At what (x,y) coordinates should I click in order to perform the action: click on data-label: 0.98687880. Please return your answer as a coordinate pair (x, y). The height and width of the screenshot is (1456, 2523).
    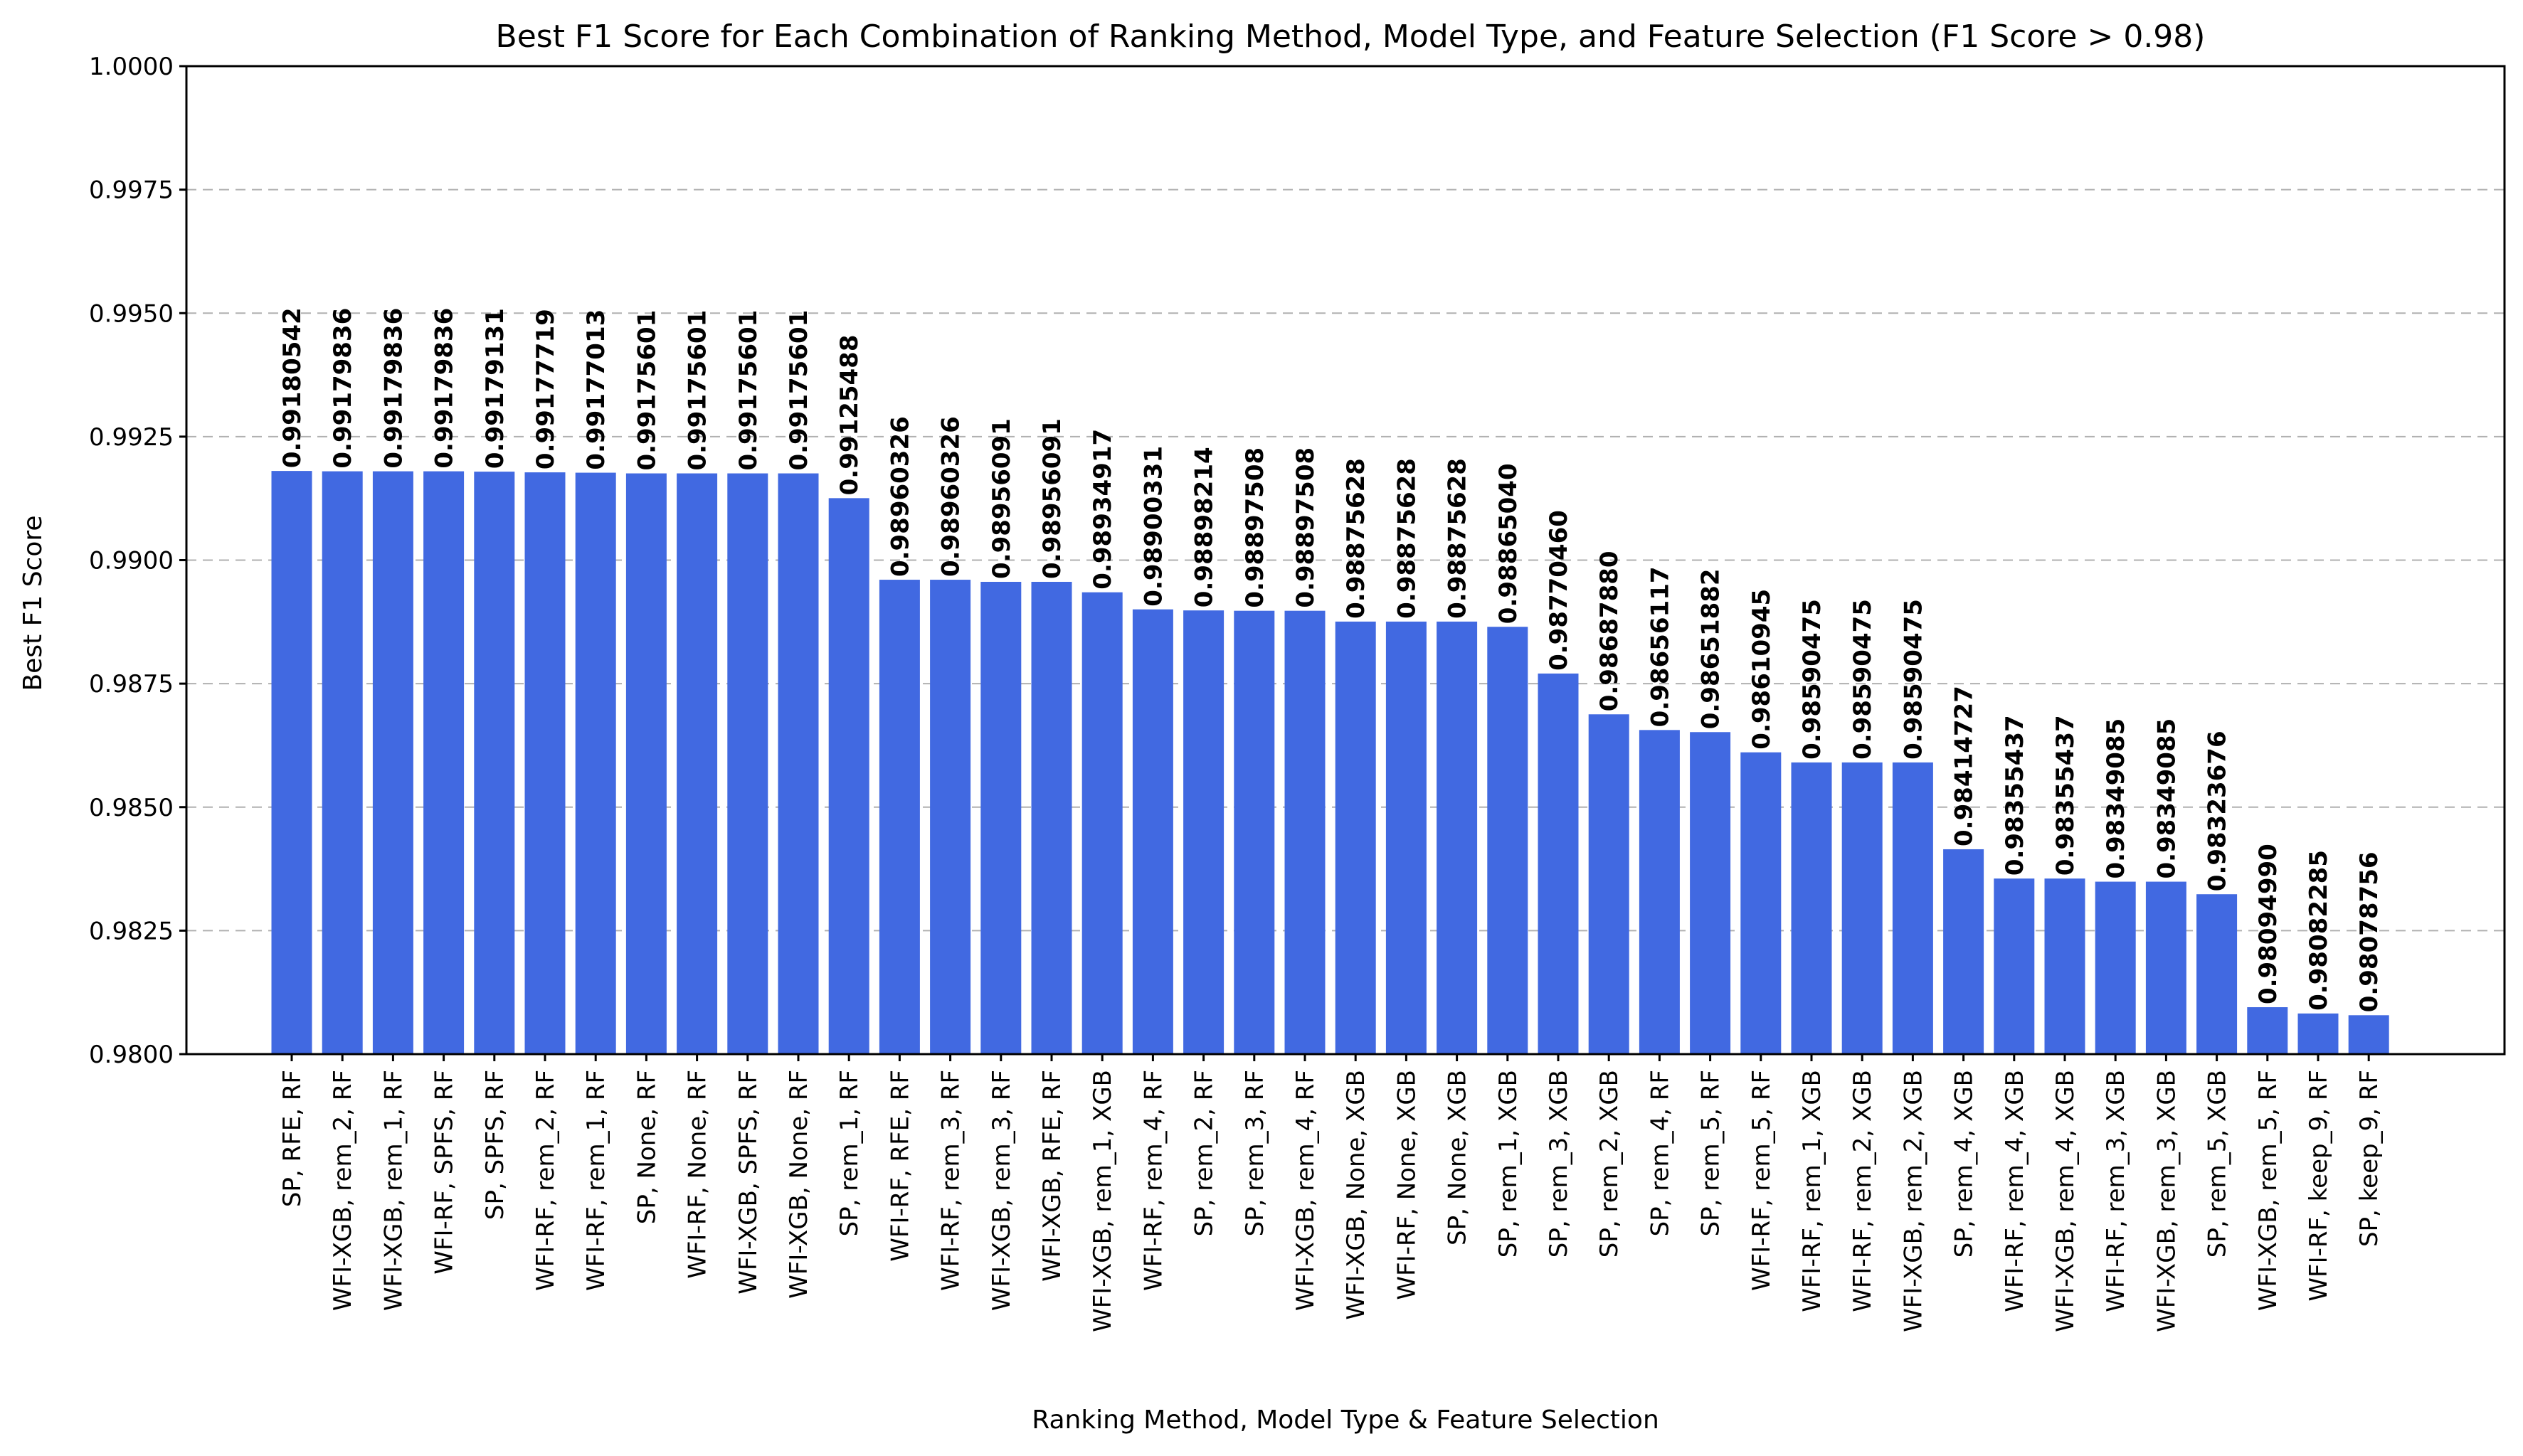
    Looking at the image, I should click on (1610, 631).